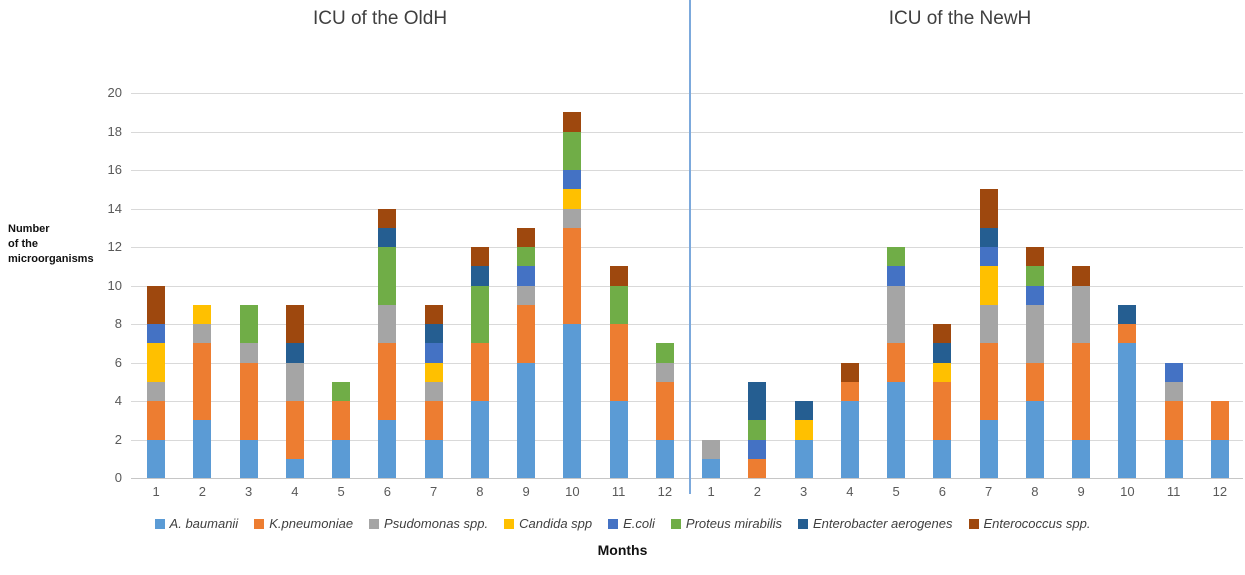  What do you see at coordinates (690, 247) in the screenshot?
I see `chart-separator-line` at bounding box center [690, 247].